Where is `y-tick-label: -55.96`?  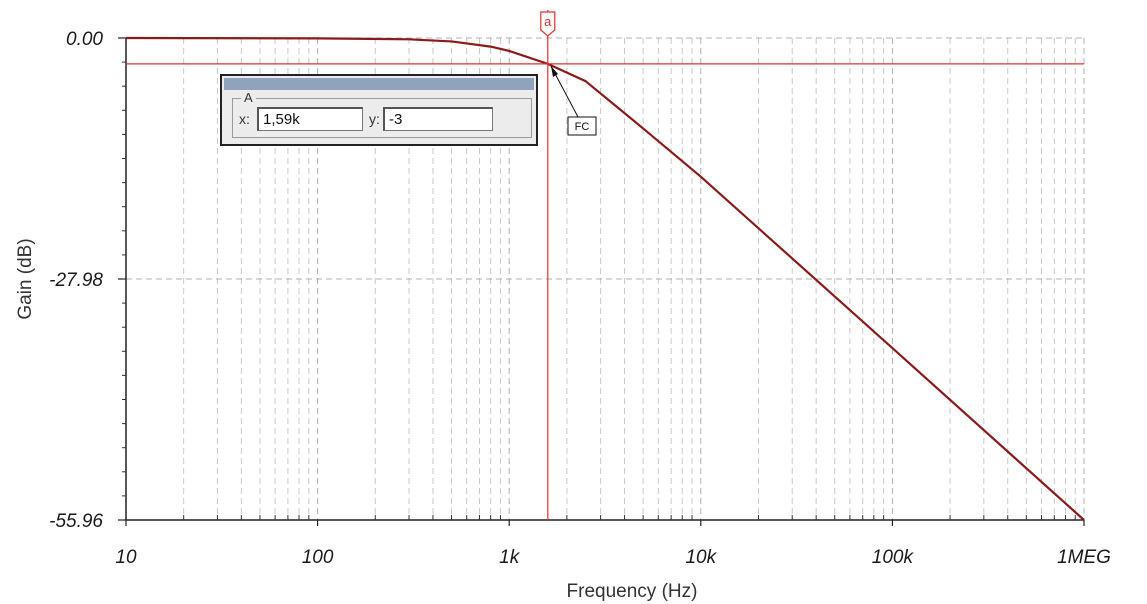 y-tick-label: -55.96 is located at coordinates (76, 521).